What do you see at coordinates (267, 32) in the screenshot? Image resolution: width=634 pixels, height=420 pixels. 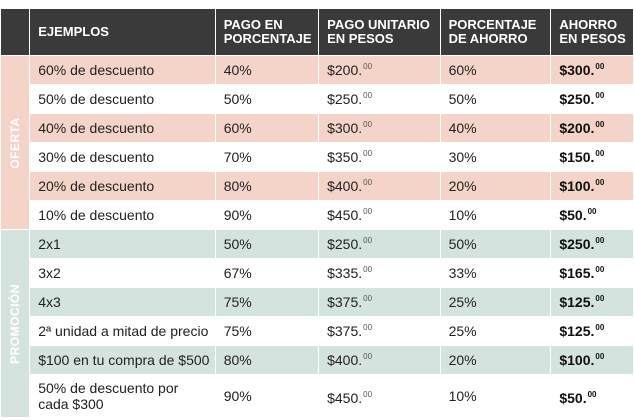 I see `header-pago-porcentaje: PAGO EN PORCENTAJE` at bounding box center [267, 32].